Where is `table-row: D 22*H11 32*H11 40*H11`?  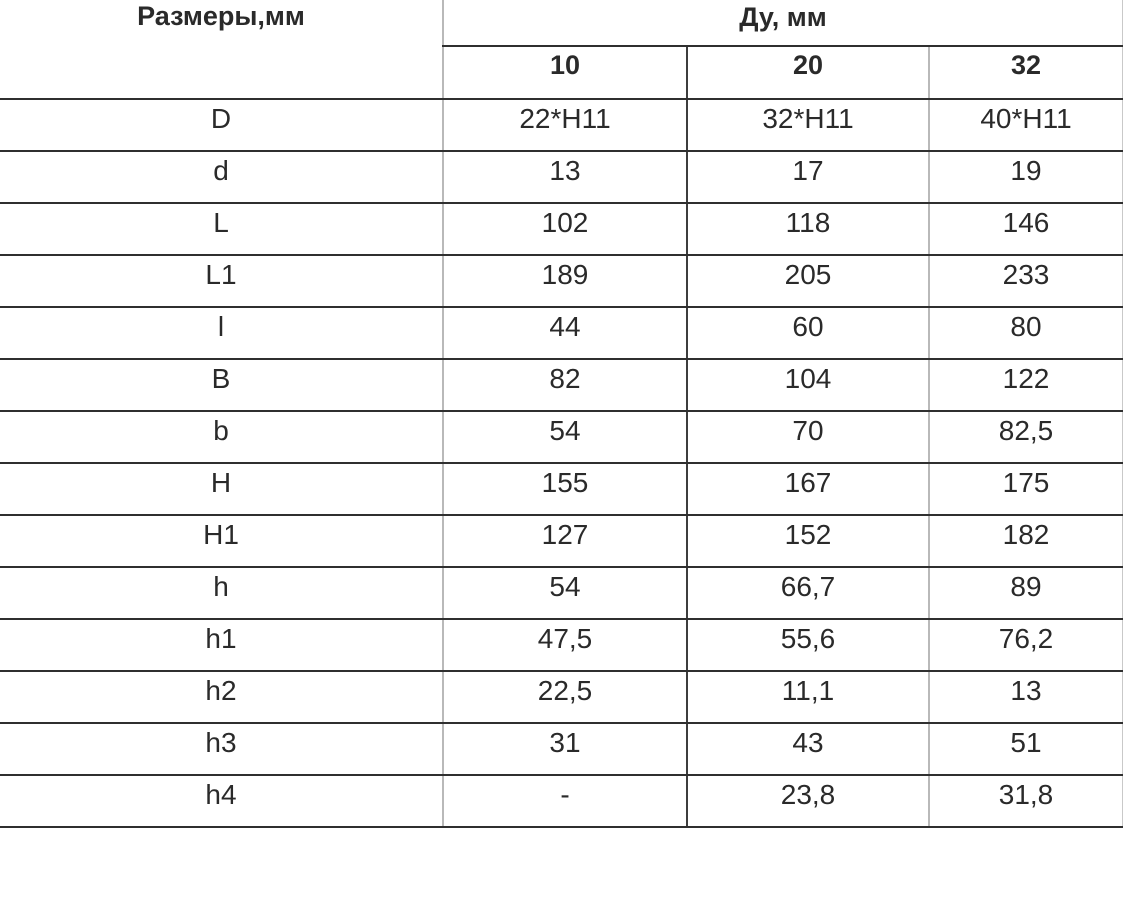 table-row: D 22*H11 32*H11 40*H11 is located at coordinates (561, 125).